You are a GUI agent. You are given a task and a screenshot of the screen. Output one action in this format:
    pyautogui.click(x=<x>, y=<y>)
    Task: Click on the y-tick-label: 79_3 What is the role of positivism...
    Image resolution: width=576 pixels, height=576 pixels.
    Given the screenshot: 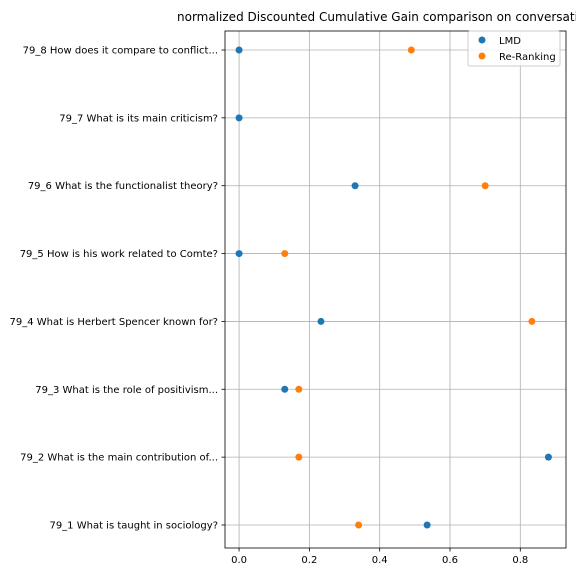 What is the action you would take?
    pyautogui.click(x=126, y=390)
    